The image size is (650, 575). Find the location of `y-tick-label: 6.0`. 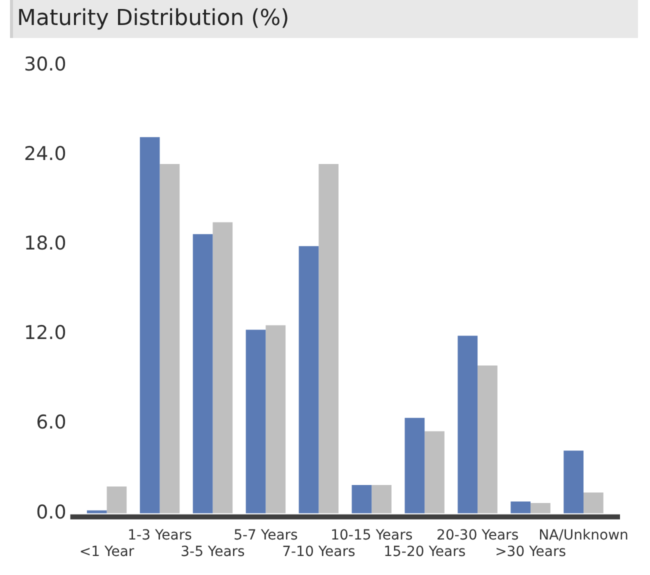

y-tick-label: 6.0 is located at coordinates (51, 423).